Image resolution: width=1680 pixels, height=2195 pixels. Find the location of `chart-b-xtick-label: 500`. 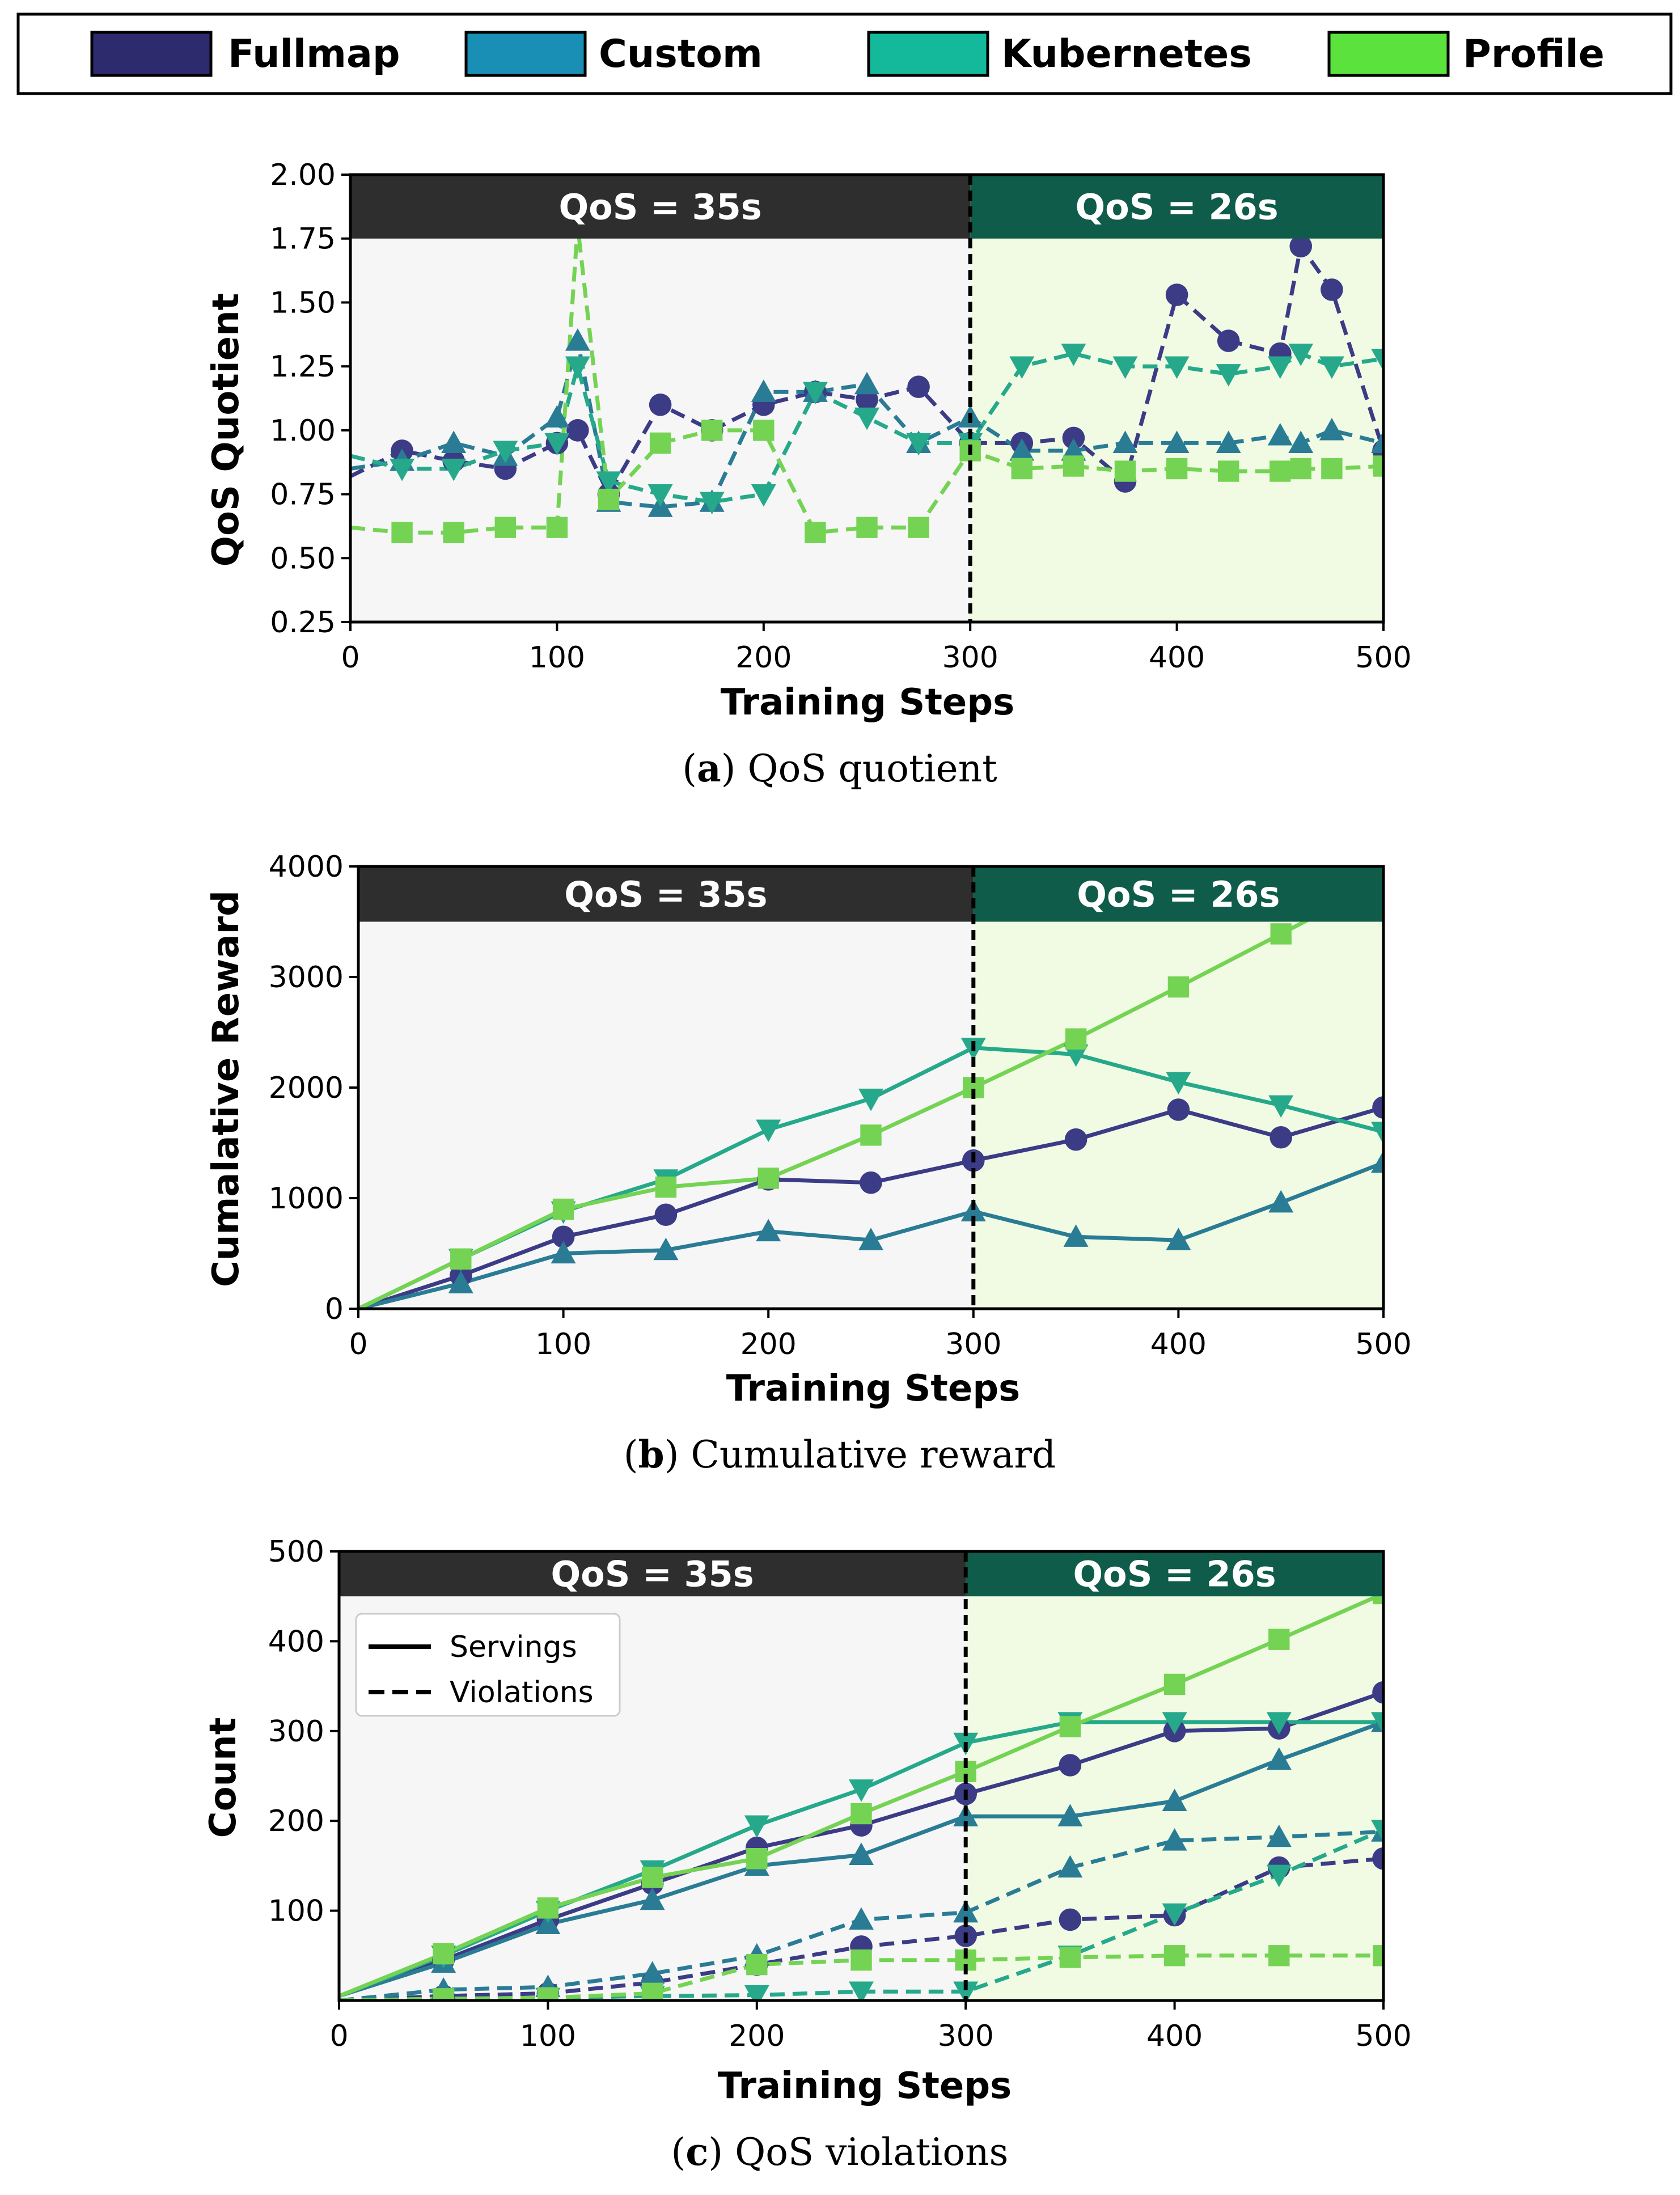

chart-b-xtick-label: 500 is located at coordinates (1383, 1344).